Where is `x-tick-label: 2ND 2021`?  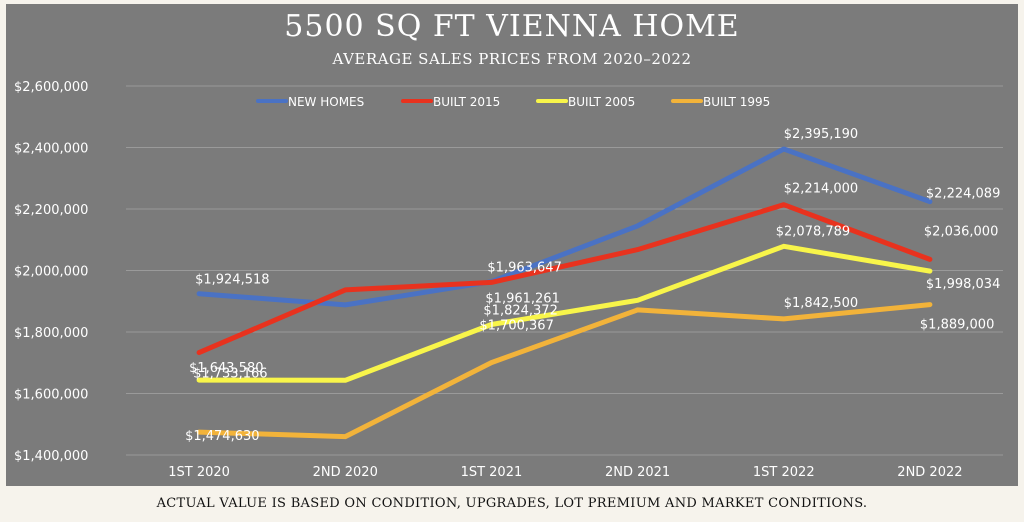
x-tick-label: 2ND 2021 is located at coordinates (637, 472).